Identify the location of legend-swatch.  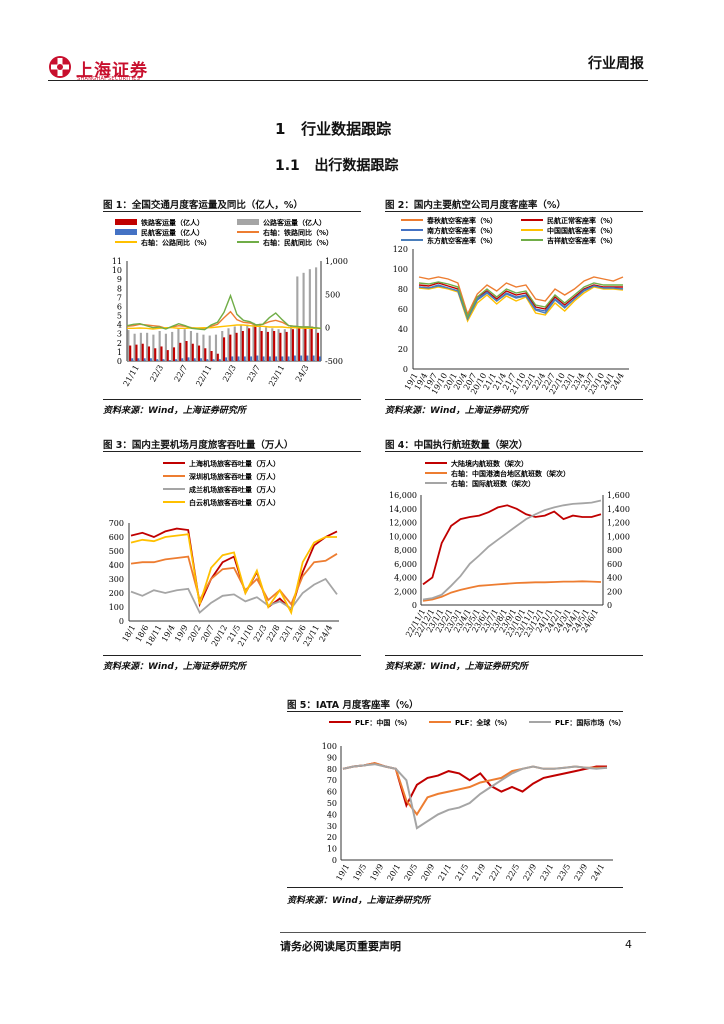
(126, 232).